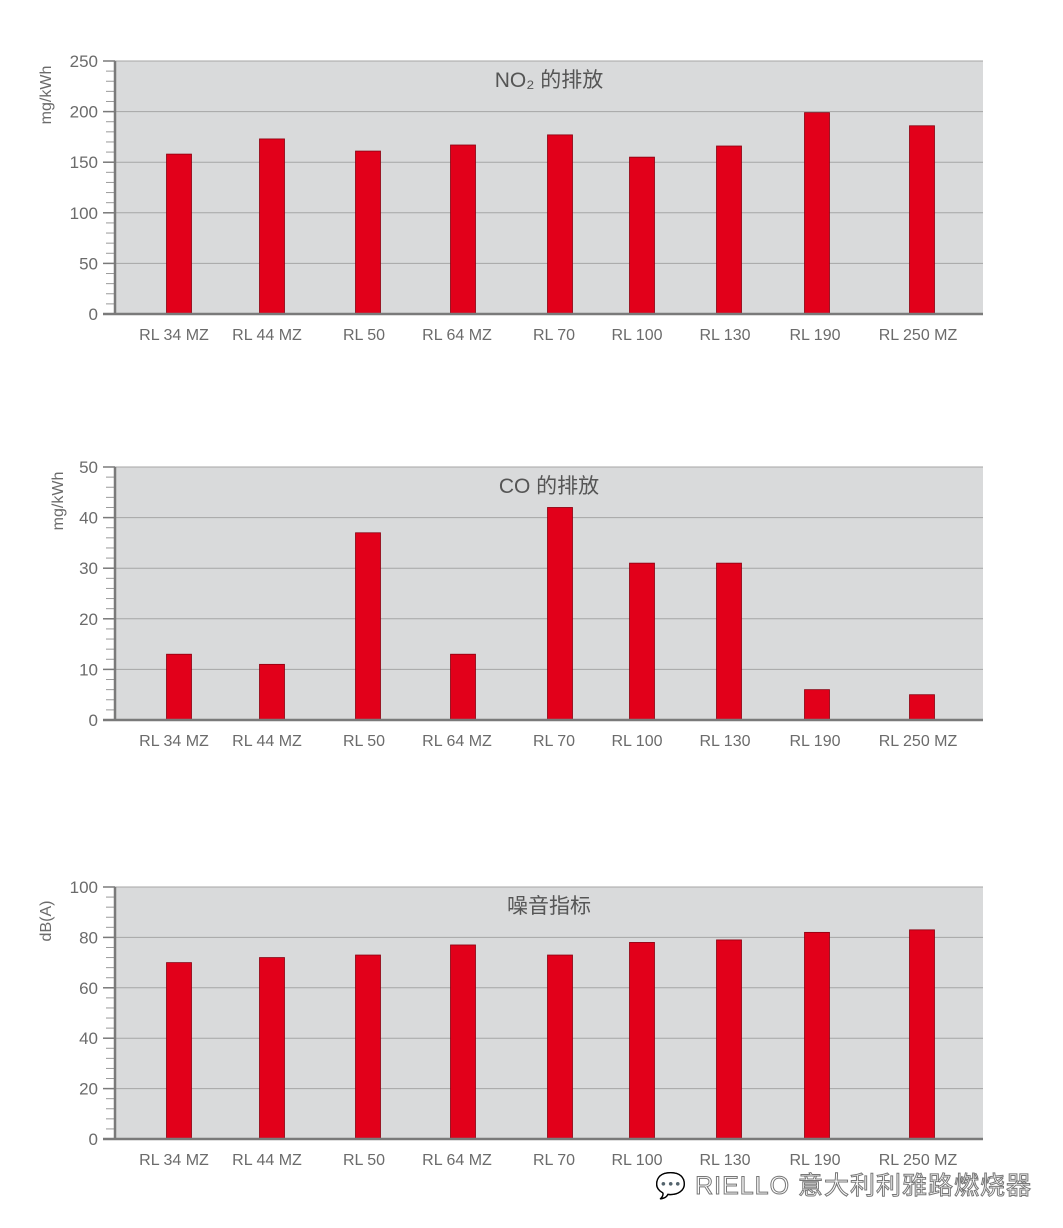 This screenshot has width=1063, height=1228. I want to click on y-tick-label: 10, so click(88, 669).